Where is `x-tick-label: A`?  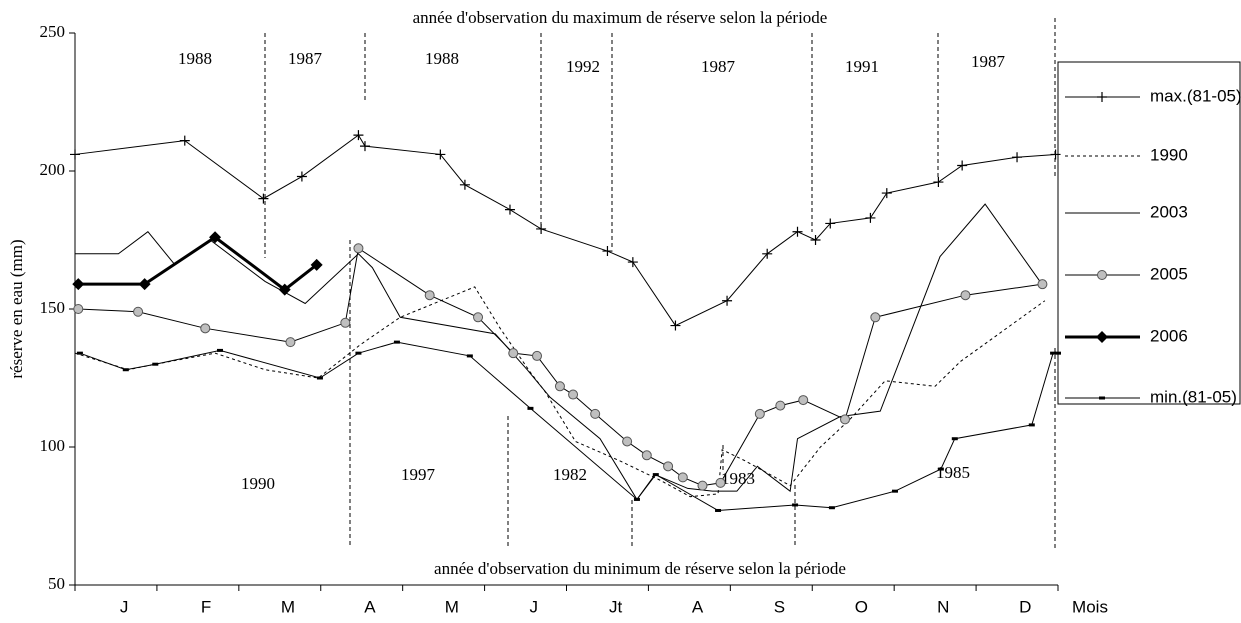 x-tick-label: A is located at coordinates (698, 606).